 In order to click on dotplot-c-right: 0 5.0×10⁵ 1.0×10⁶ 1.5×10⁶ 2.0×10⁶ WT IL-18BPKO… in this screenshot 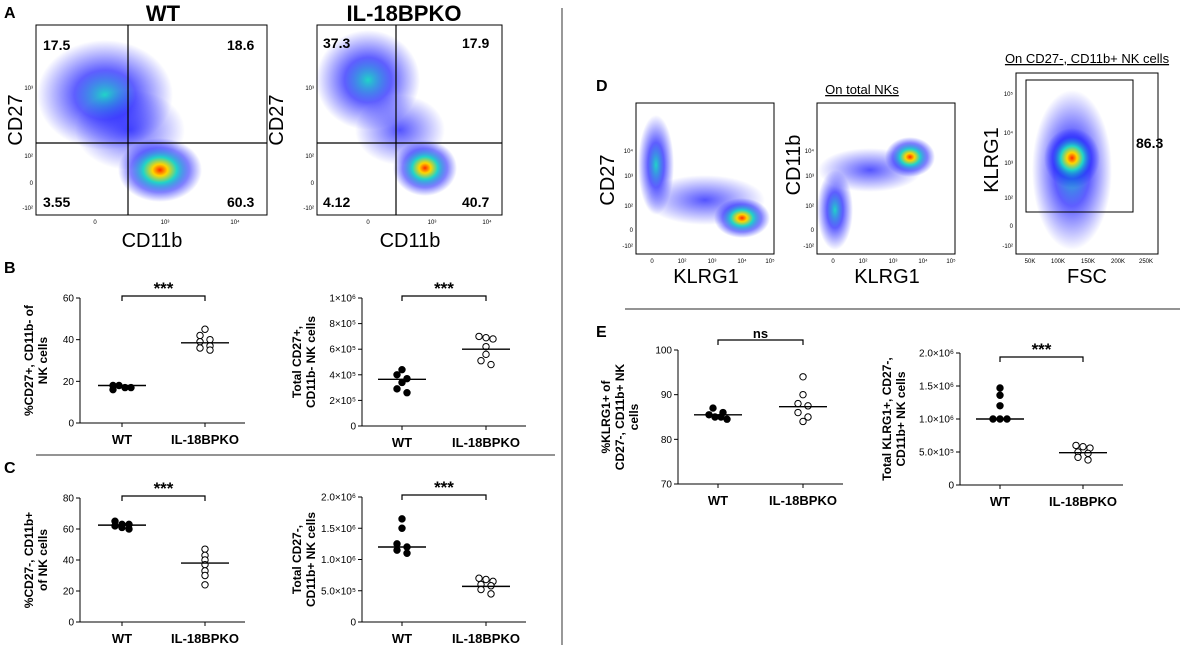, I will do `click(408, 562)`.